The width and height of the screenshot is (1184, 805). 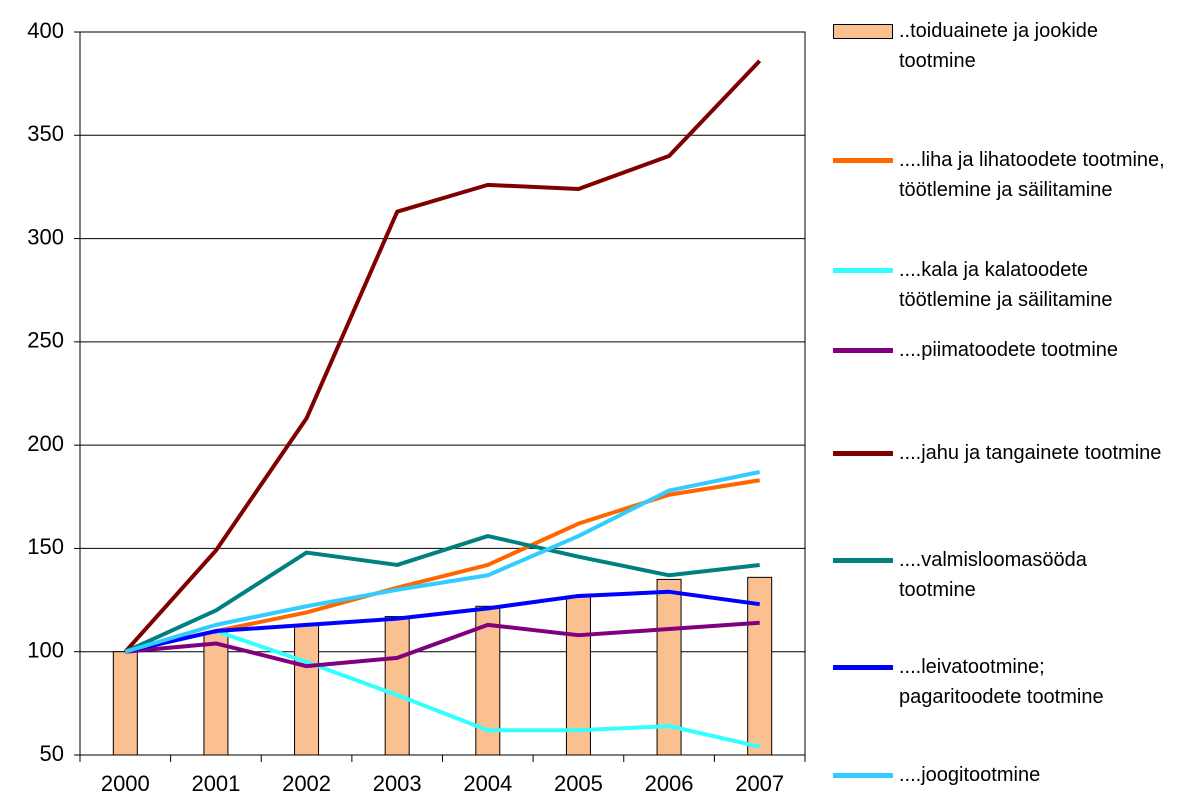 What do you see at coordinates (45, 236) in the screenshot?
I see `y-tick-label: 300` at bounding box center [45, 236].